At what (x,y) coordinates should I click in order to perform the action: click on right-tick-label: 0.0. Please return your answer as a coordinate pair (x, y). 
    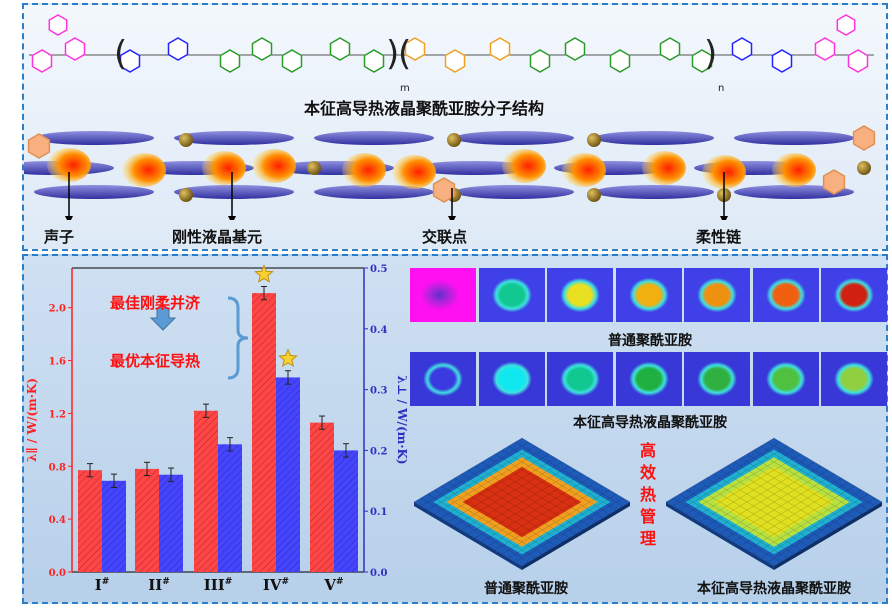
    Looking at the image, I should click on (378, 573).